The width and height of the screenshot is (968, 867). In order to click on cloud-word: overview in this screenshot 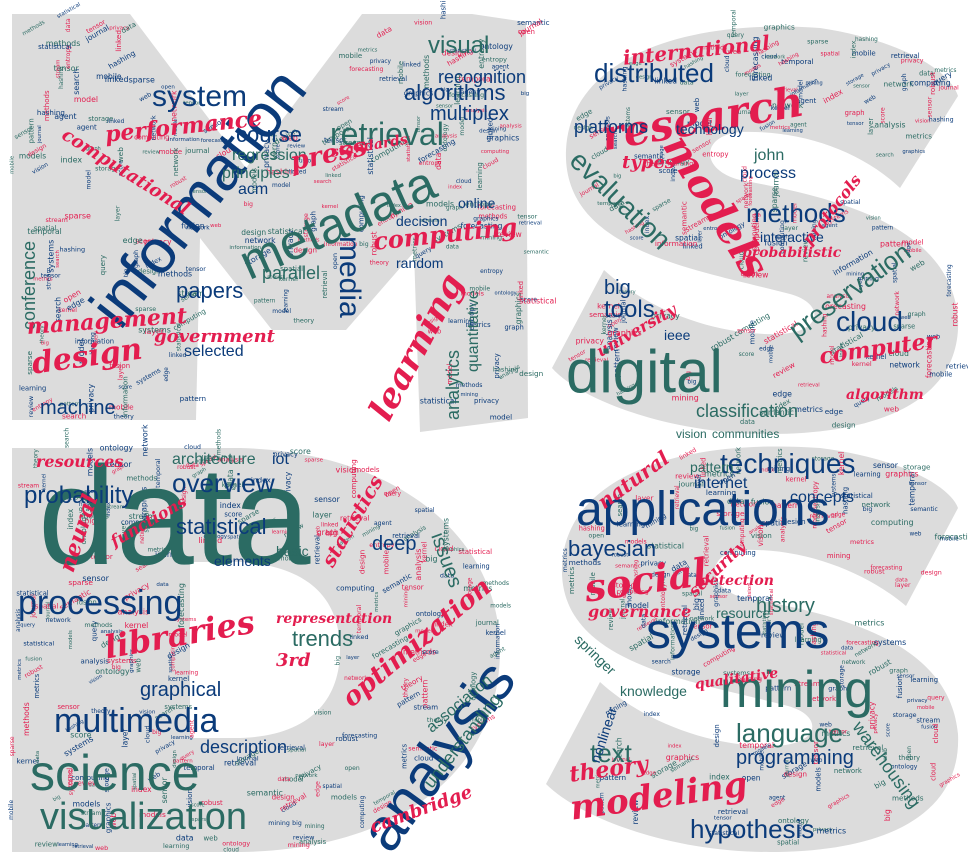, I will do `click(223, 483)`.